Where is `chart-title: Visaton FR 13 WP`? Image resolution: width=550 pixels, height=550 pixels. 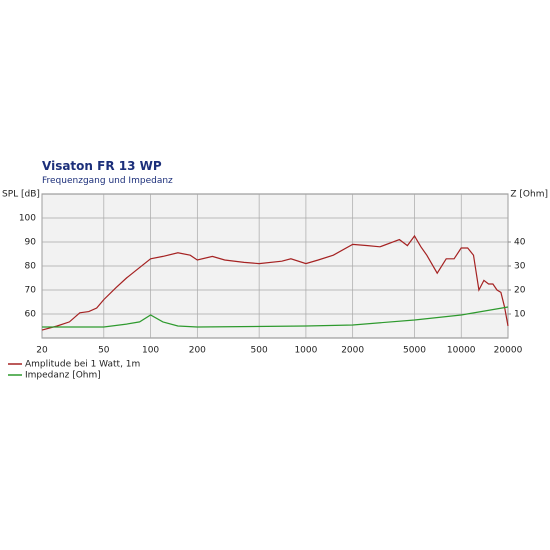 chart-title: Visaton FR 13 WP is located at coordinates (102, 166).